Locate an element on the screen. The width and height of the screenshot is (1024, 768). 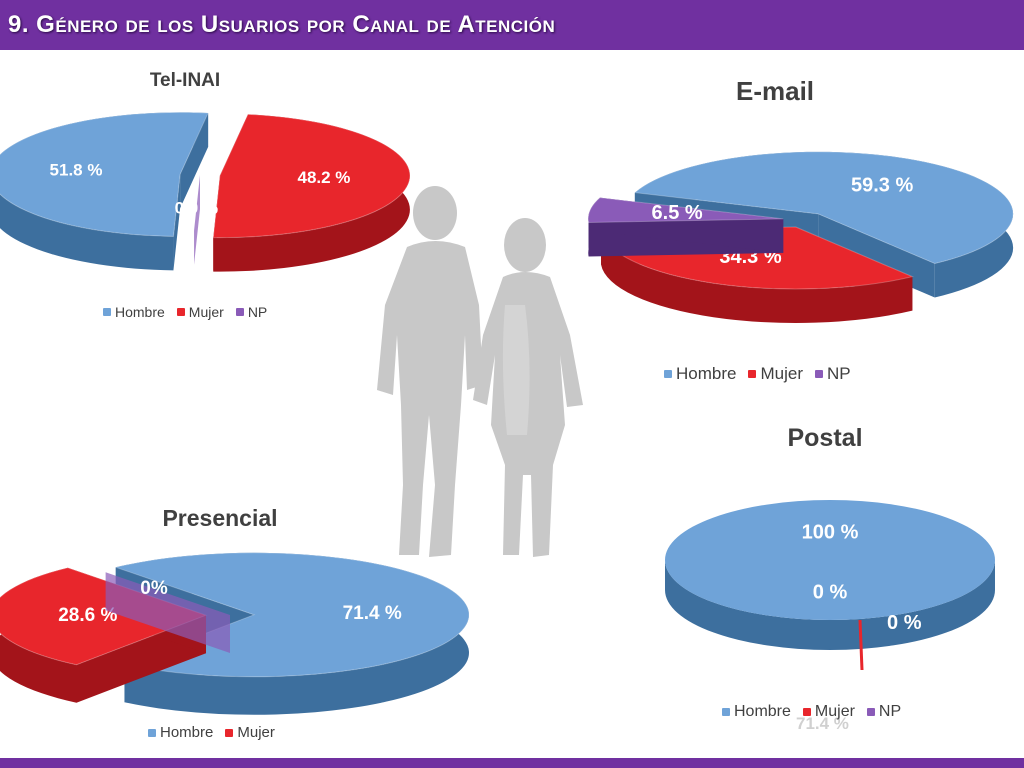
pie-slice-np: 6.5 % is located at coordinates (685, 227).